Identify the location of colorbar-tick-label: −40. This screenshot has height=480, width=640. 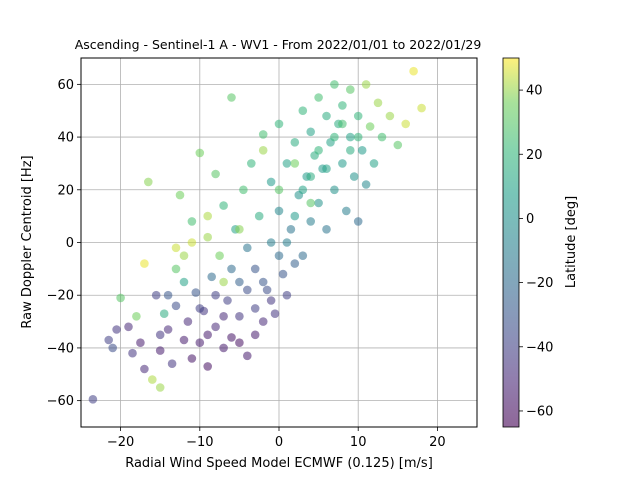
(539, 347).